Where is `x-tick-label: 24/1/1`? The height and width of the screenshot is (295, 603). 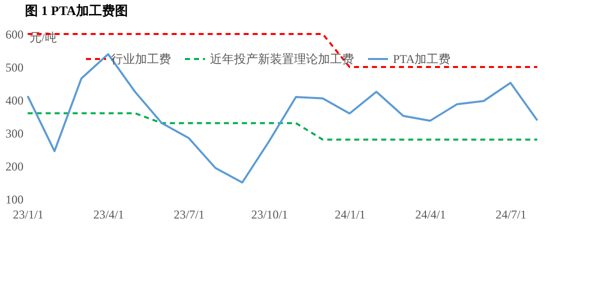 x-tick-label: 24/1/1 is located at coordinates (350, 215).